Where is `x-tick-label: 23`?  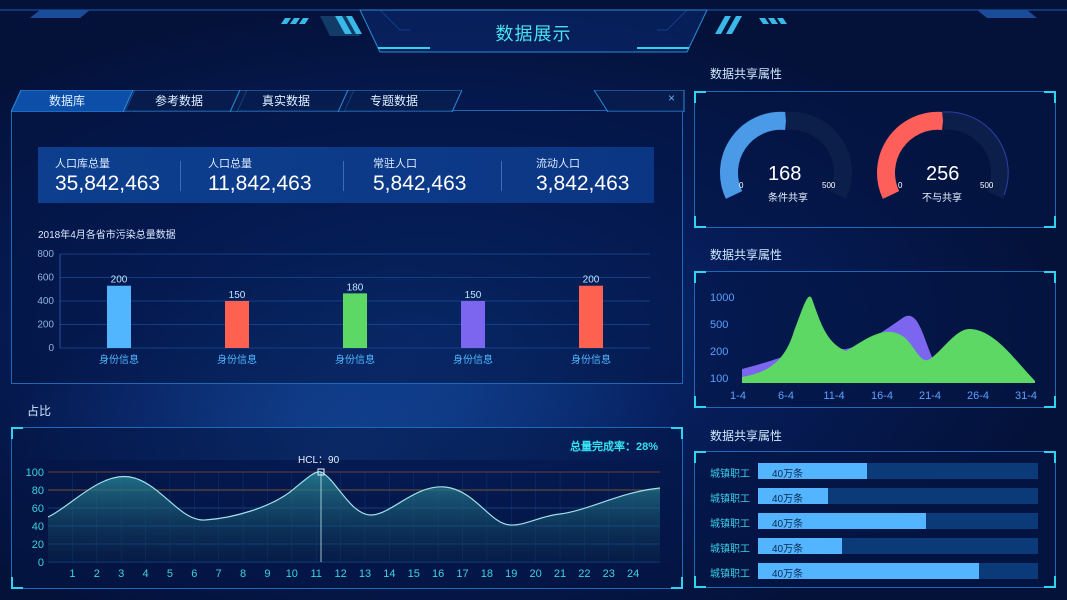 x-tick-label: 23 is located at coordinates (609, 574).